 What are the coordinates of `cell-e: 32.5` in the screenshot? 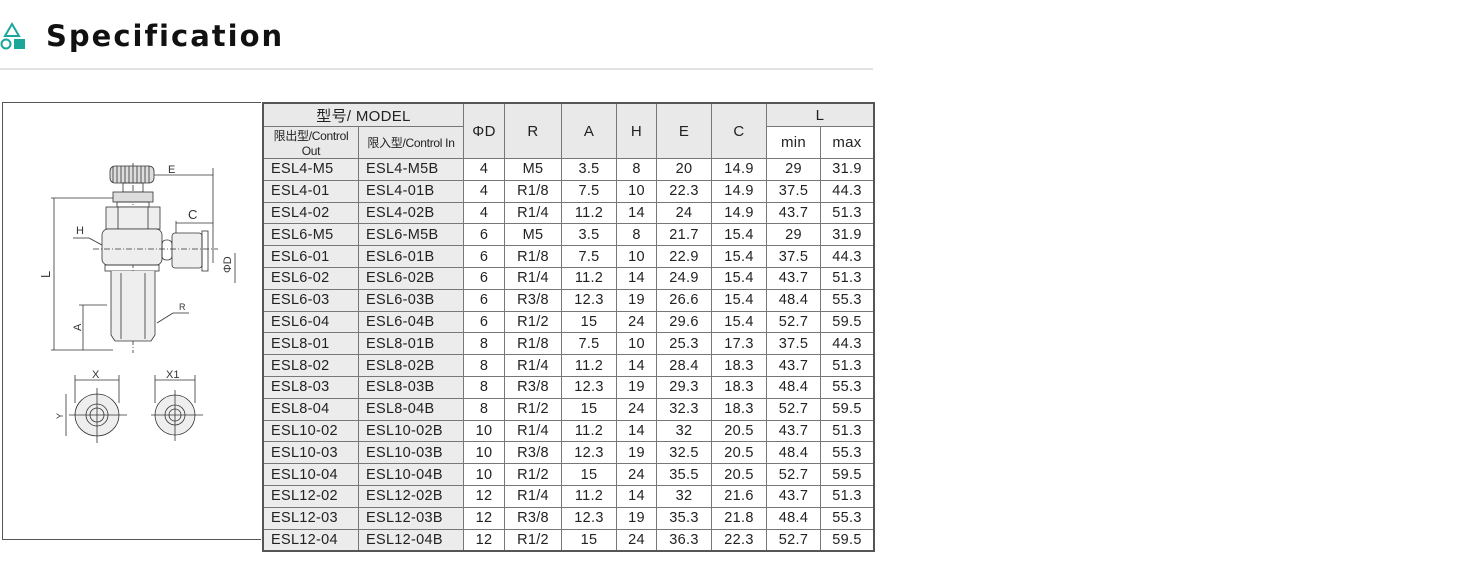 It's located at (684, 453).